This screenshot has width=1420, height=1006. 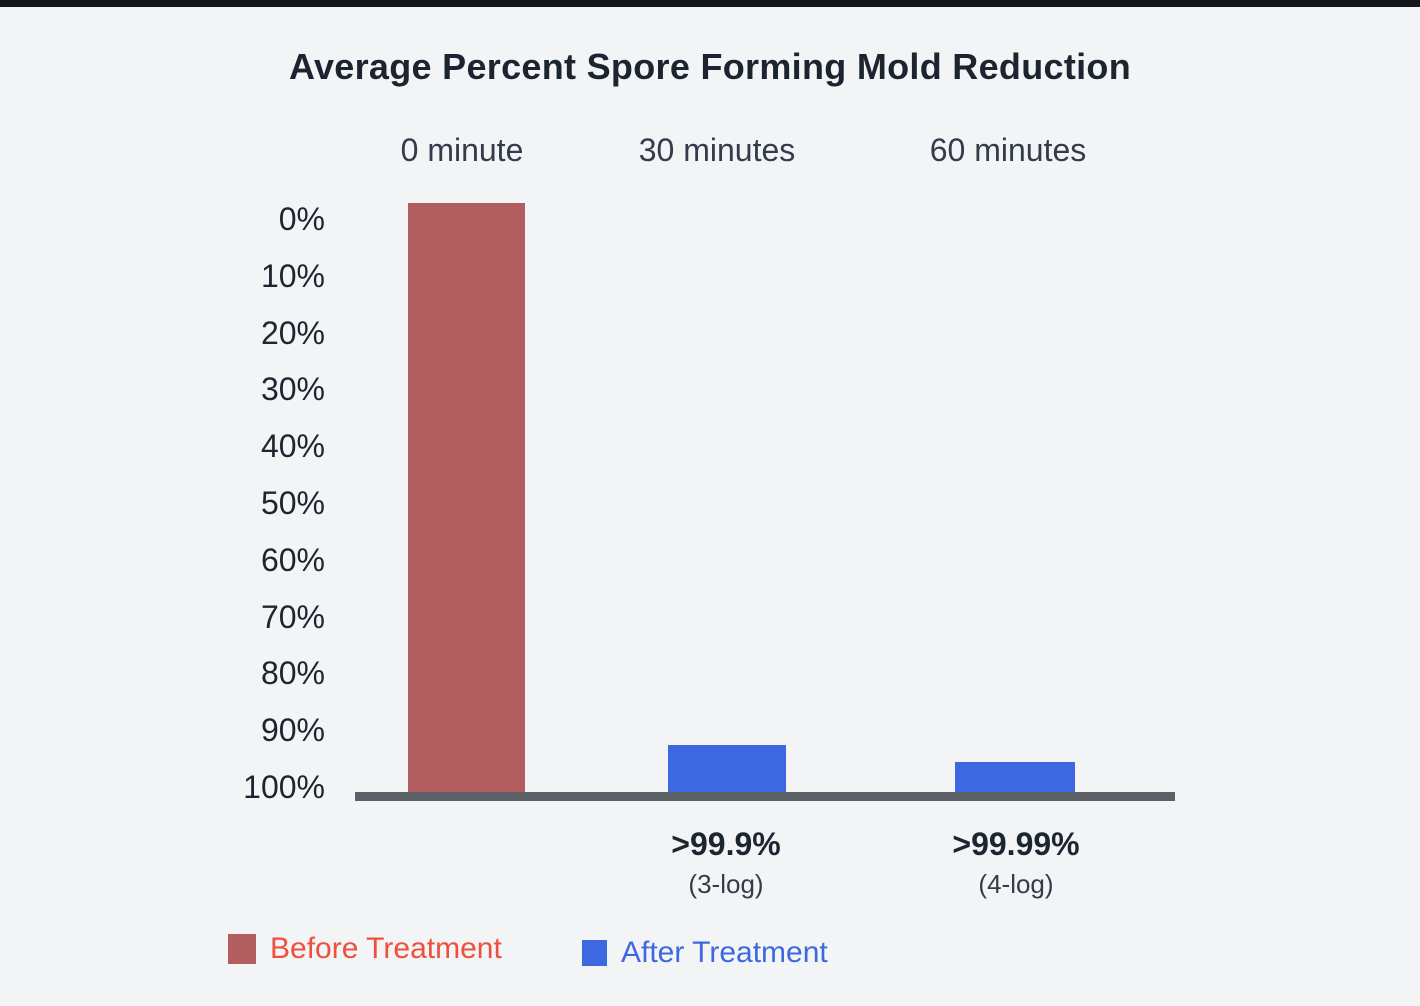 I want to click on legend-after-swatch, so click(x=594, y=953).